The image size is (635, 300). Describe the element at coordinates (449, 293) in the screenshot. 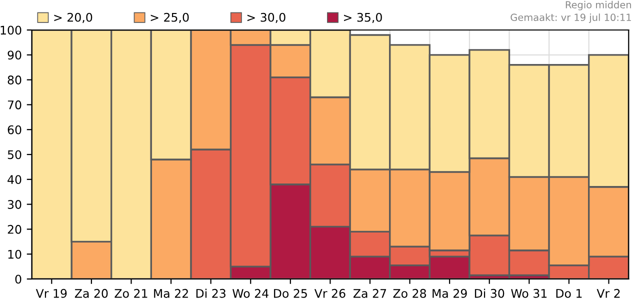

I see `x-tick-label: Ma 29` at that location.